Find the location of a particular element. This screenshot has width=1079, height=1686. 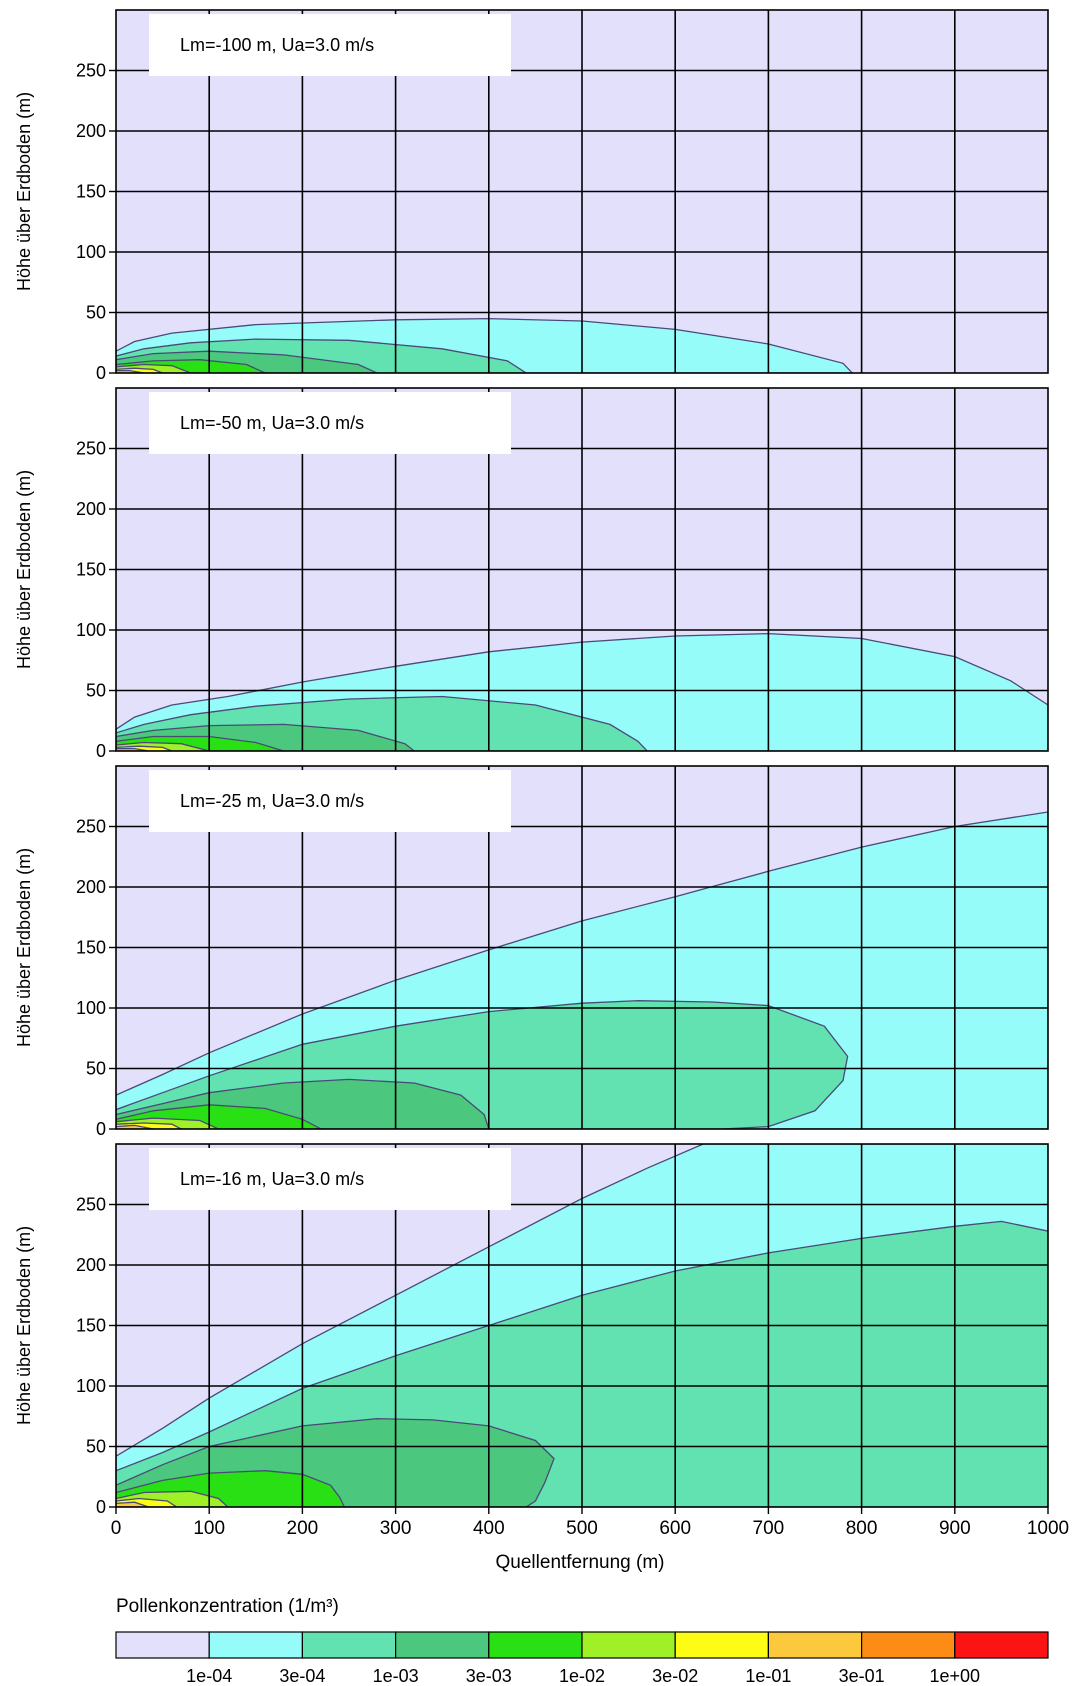

x-axis-label: Quellentfernung (m) is located at coordinates (580, 1562).